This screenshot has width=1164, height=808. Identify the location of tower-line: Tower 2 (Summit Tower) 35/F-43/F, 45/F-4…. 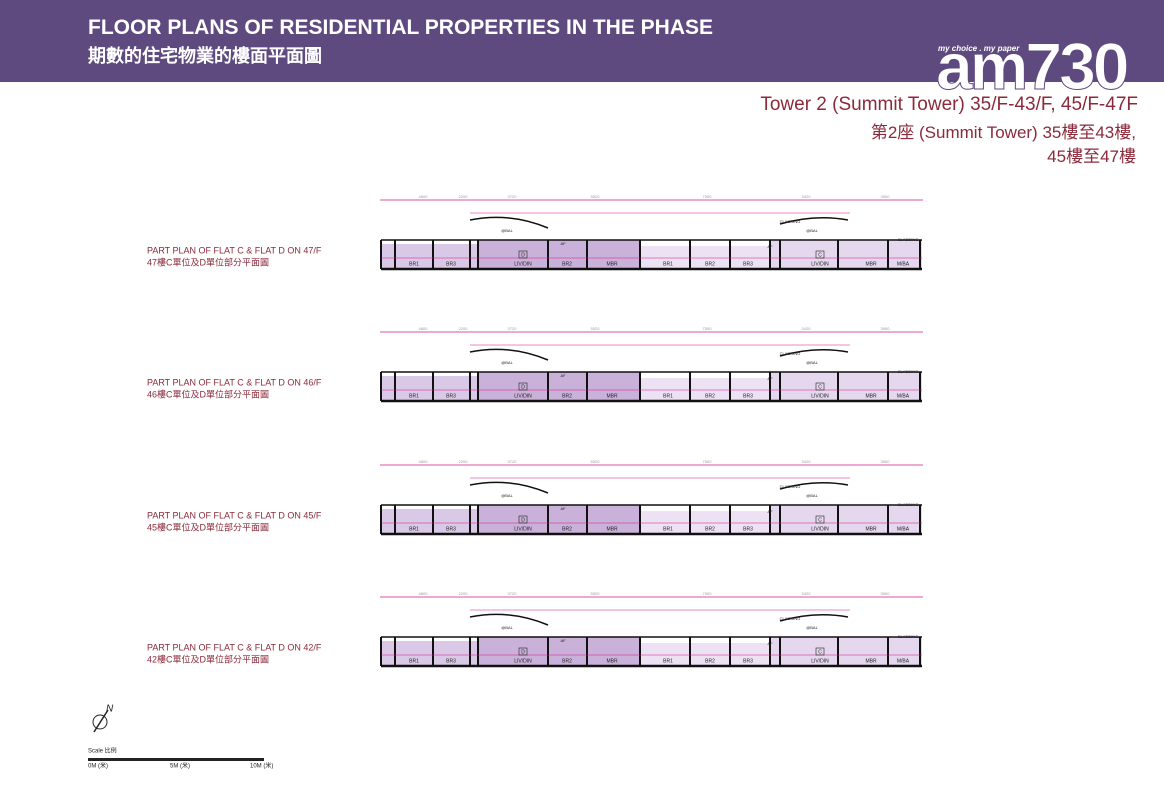
(949, 104).